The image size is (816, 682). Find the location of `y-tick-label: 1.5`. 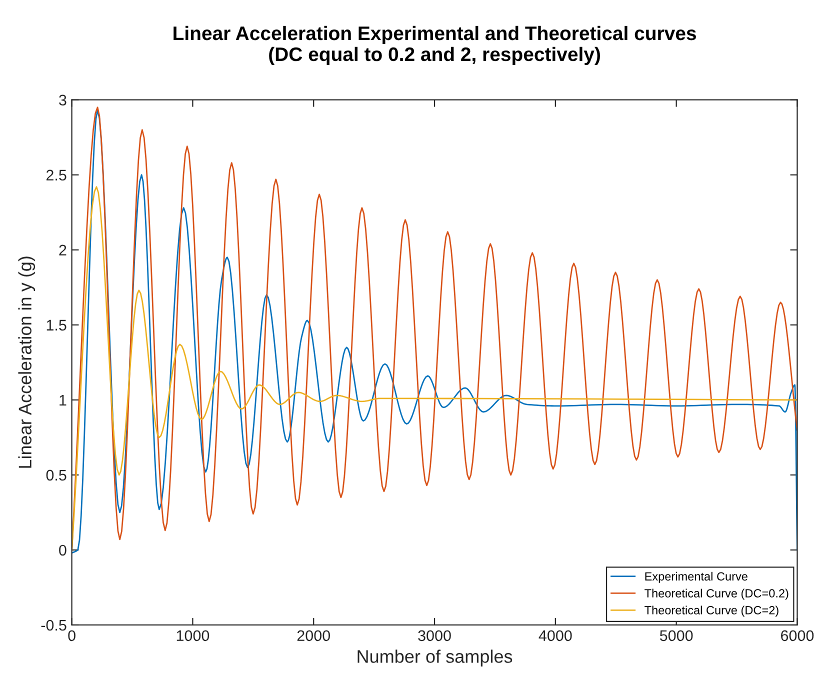

y-tick-label: 1.5 is located at coordinates (56, 325).